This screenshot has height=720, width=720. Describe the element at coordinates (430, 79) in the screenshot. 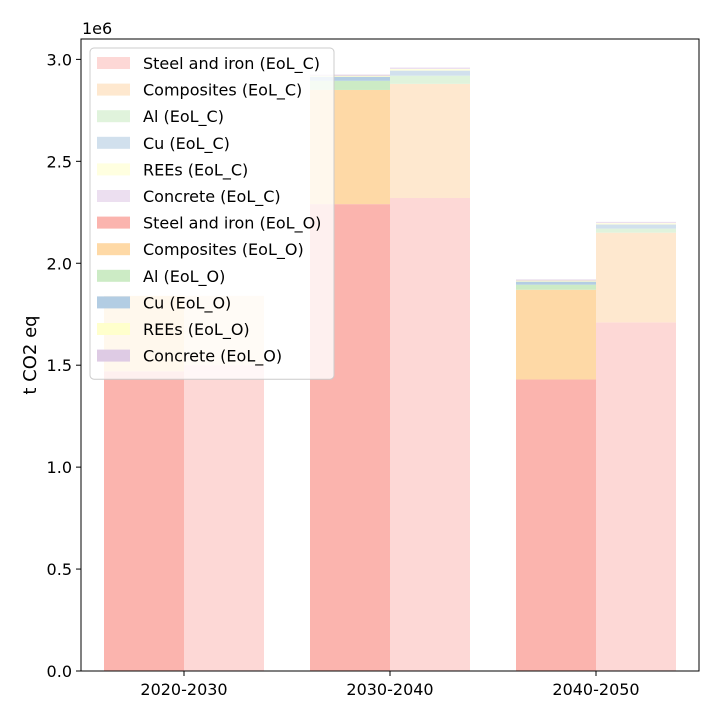

I see `bar-al-eol-c-2030-2040` at that location.